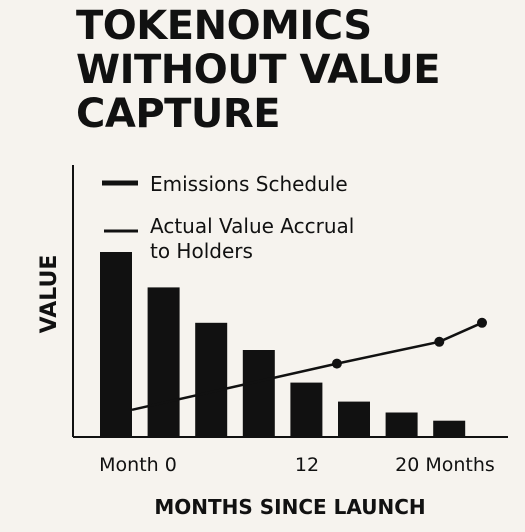 The image size is (525, 532). Describe the element at coordinates (289, 507) in the screenshot. I see `x-axis-label: MONTHS SINCE LAUNCH` at that location.